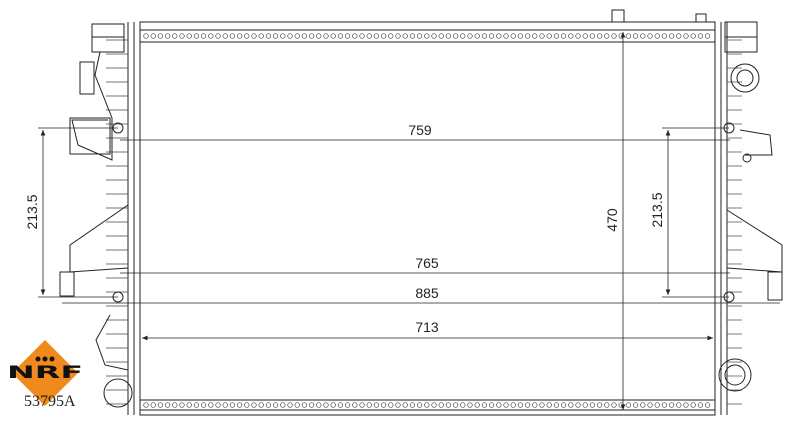 This screenshot has height=430, width=800. Describe the element at coordinates (427, 36) in the screenshot. I see `header-holes-top` at that location.